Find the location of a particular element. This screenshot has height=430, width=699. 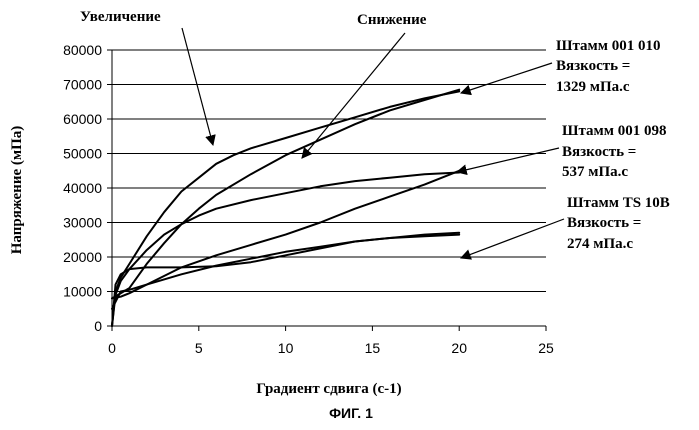

y-tick-label: 40000 is located at coordinates (82, 188).